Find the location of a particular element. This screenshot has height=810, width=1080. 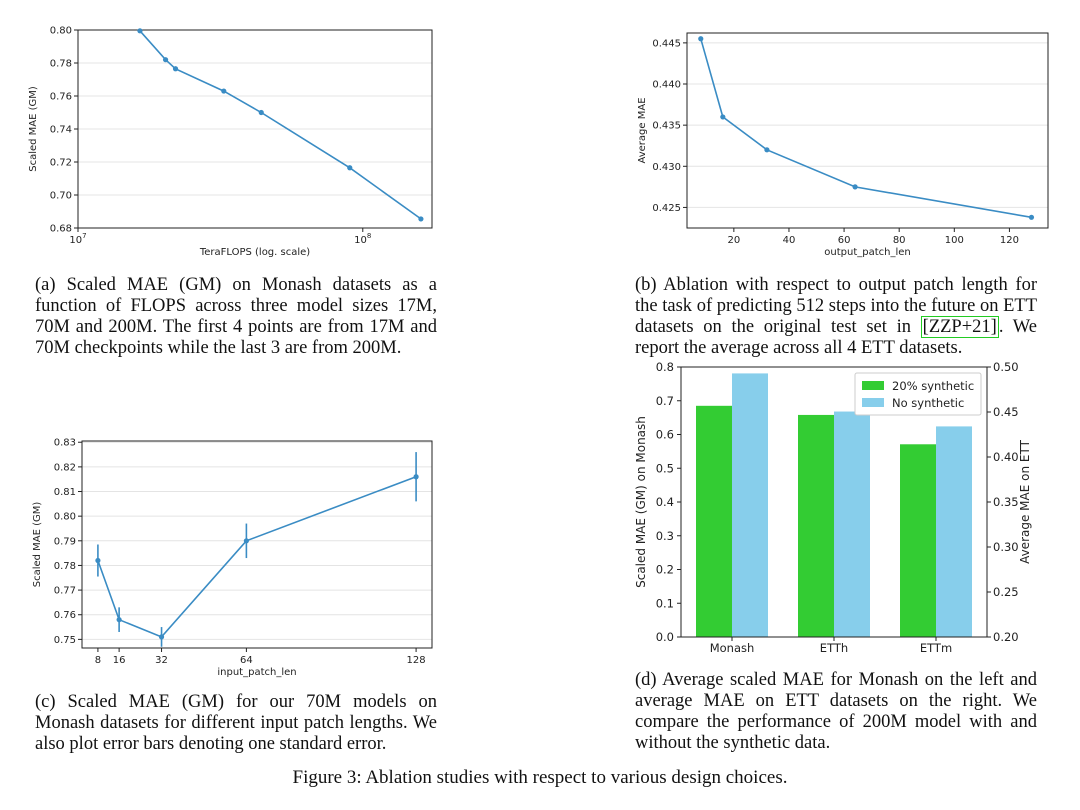

y-tick-label: 0.70 is located at coordinates (61, 196).